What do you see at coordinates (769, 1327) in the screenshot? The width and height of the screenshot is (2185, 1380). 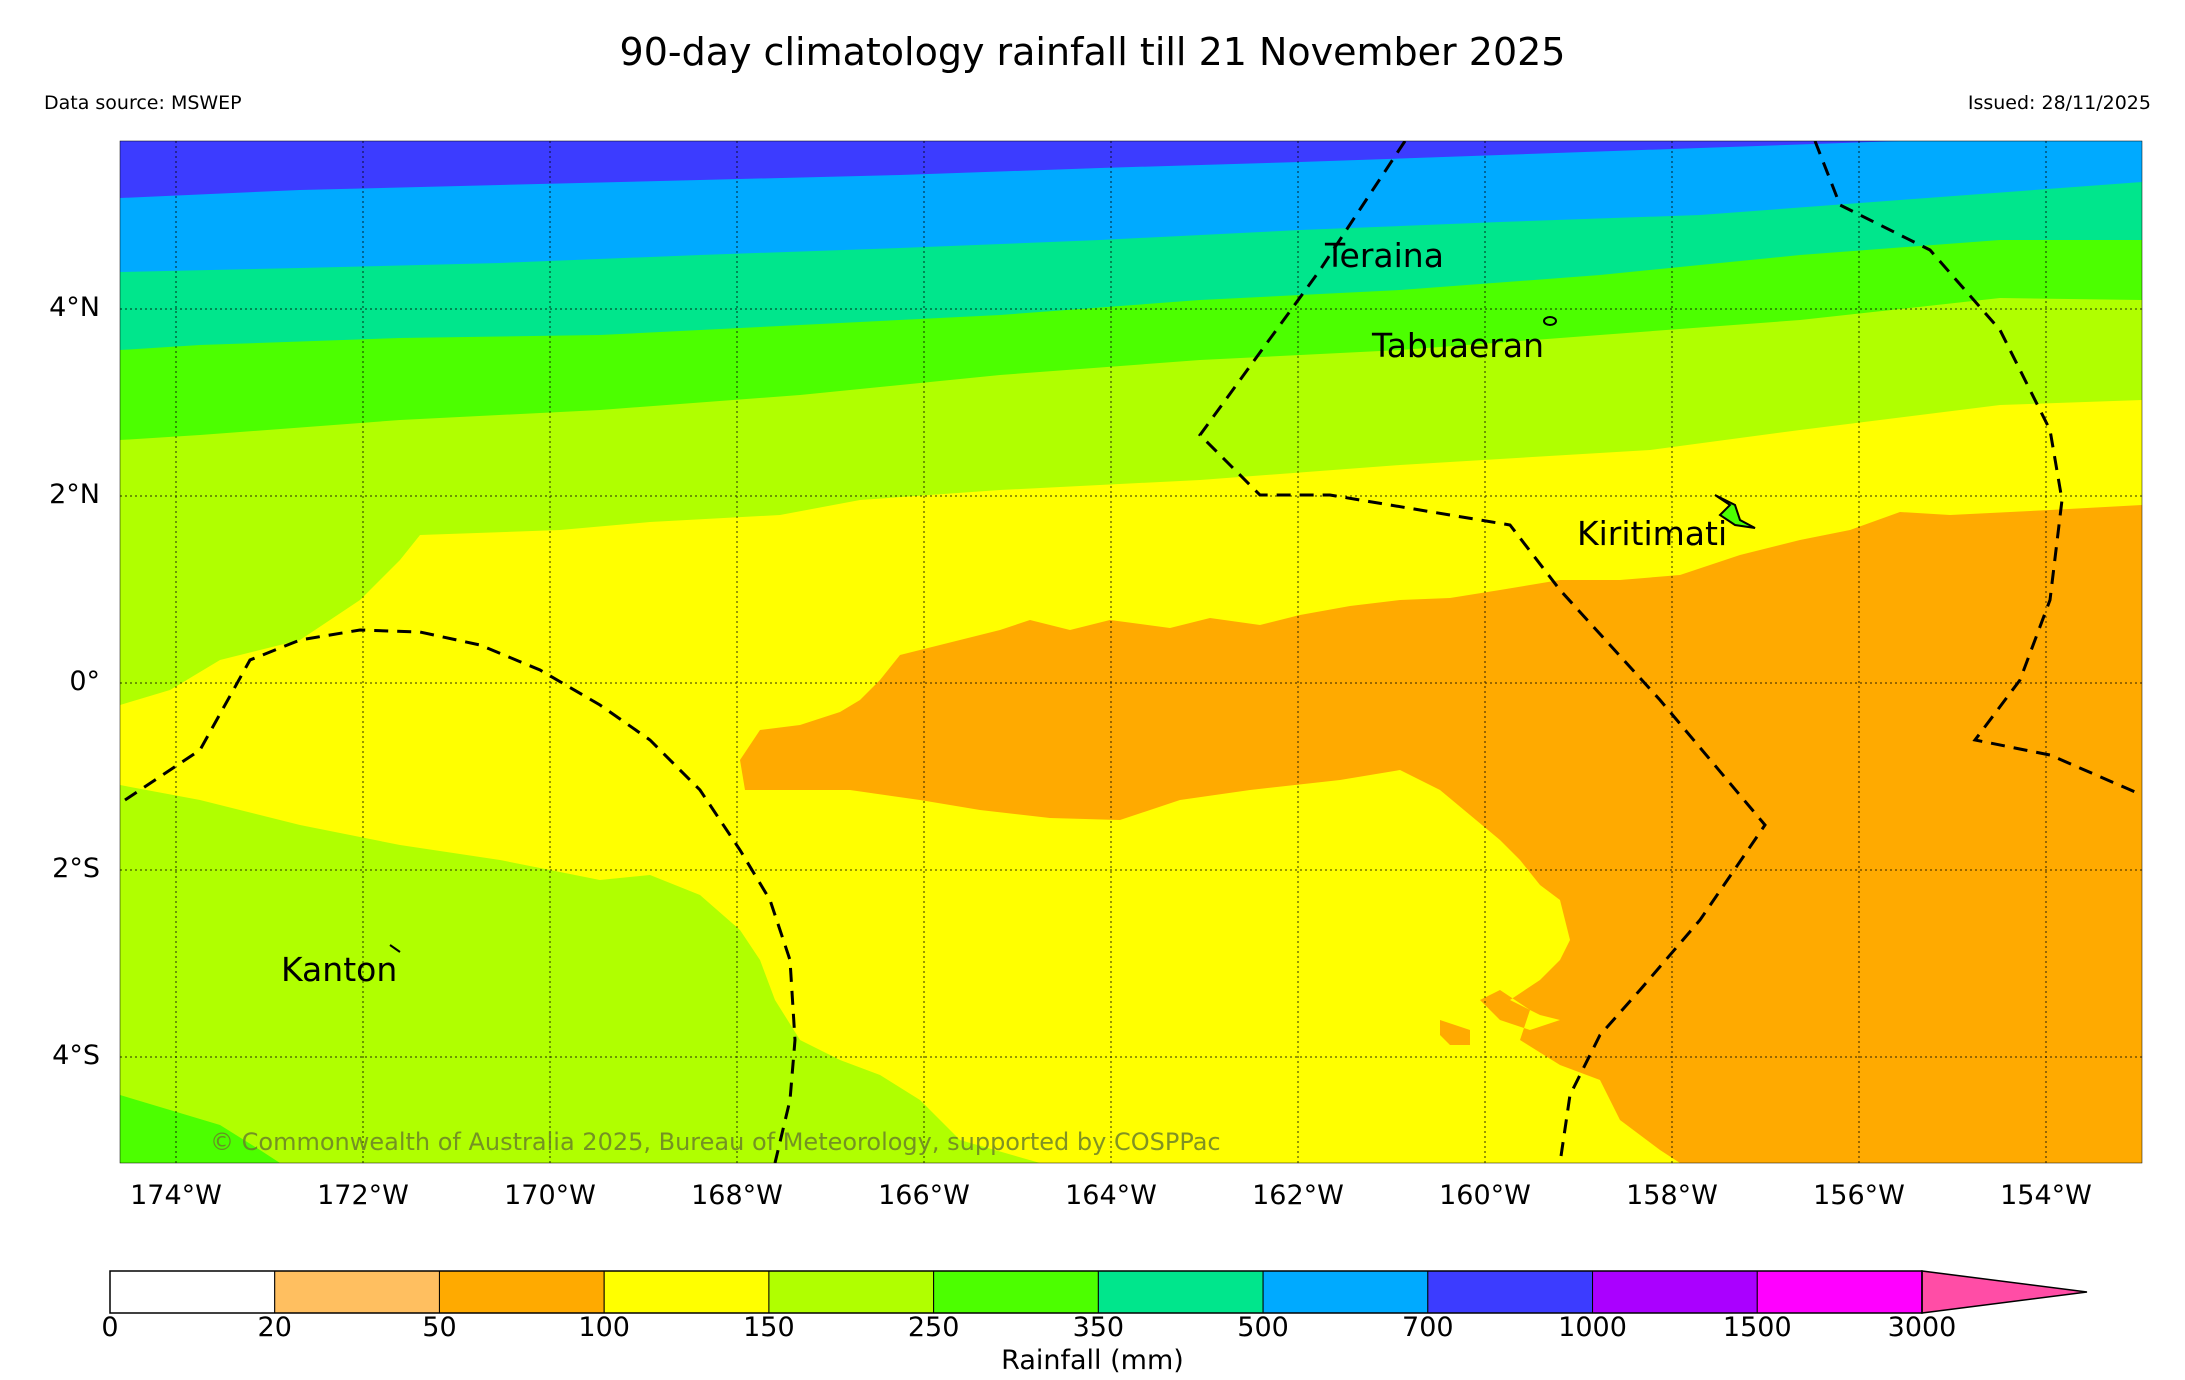 I see `colorbar-tick-label: 150` at bounding box center [769, 1327].